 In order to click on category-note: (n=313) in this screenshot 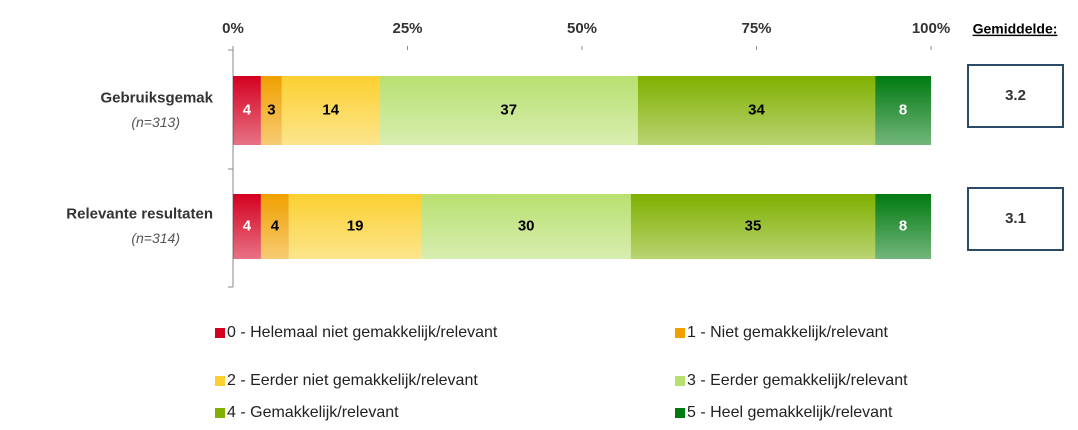, I will do `click(155, 122)`.